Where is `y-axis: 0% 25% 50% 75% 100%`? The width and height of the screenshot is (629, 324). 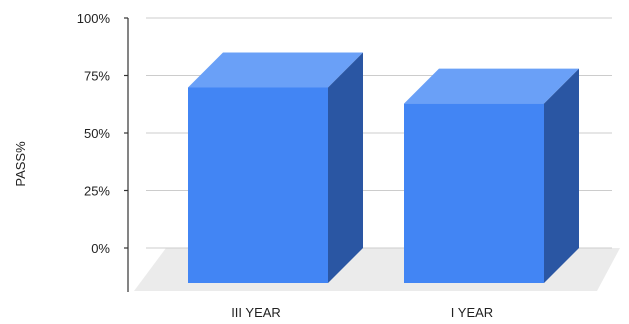 y-axis: 0% 25% 50% 75% 100% is located at coordinates (103, 151).